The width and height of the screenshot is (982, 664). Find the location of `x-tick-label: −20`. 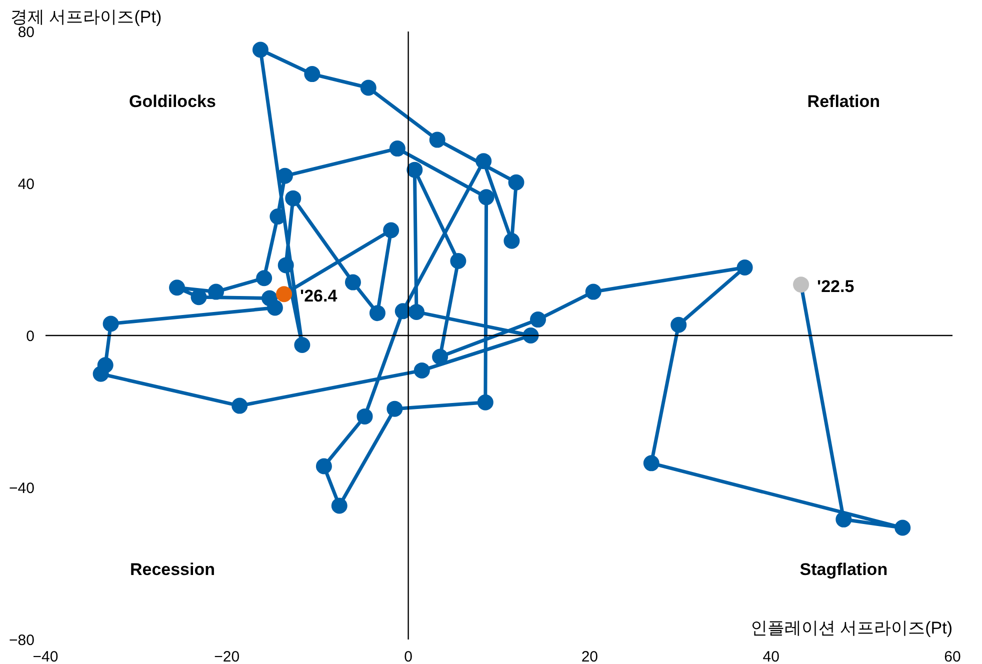

x-tick-label: −20 is located at coordinates (227, 656).